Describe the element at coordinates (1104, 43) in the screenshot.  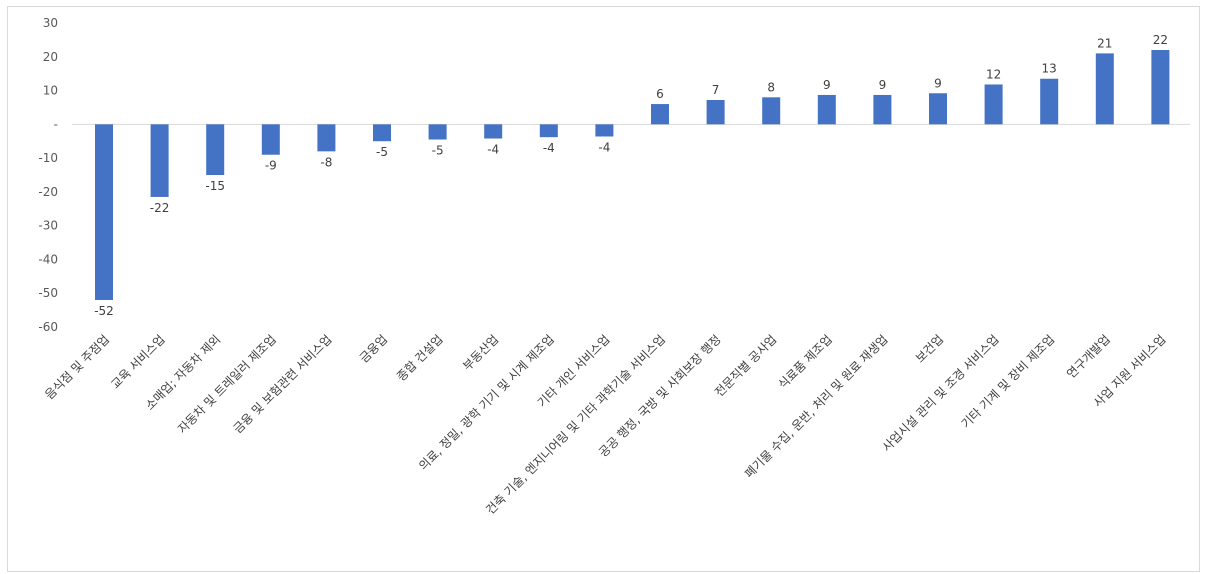
I see `data-label: 21` at that location.